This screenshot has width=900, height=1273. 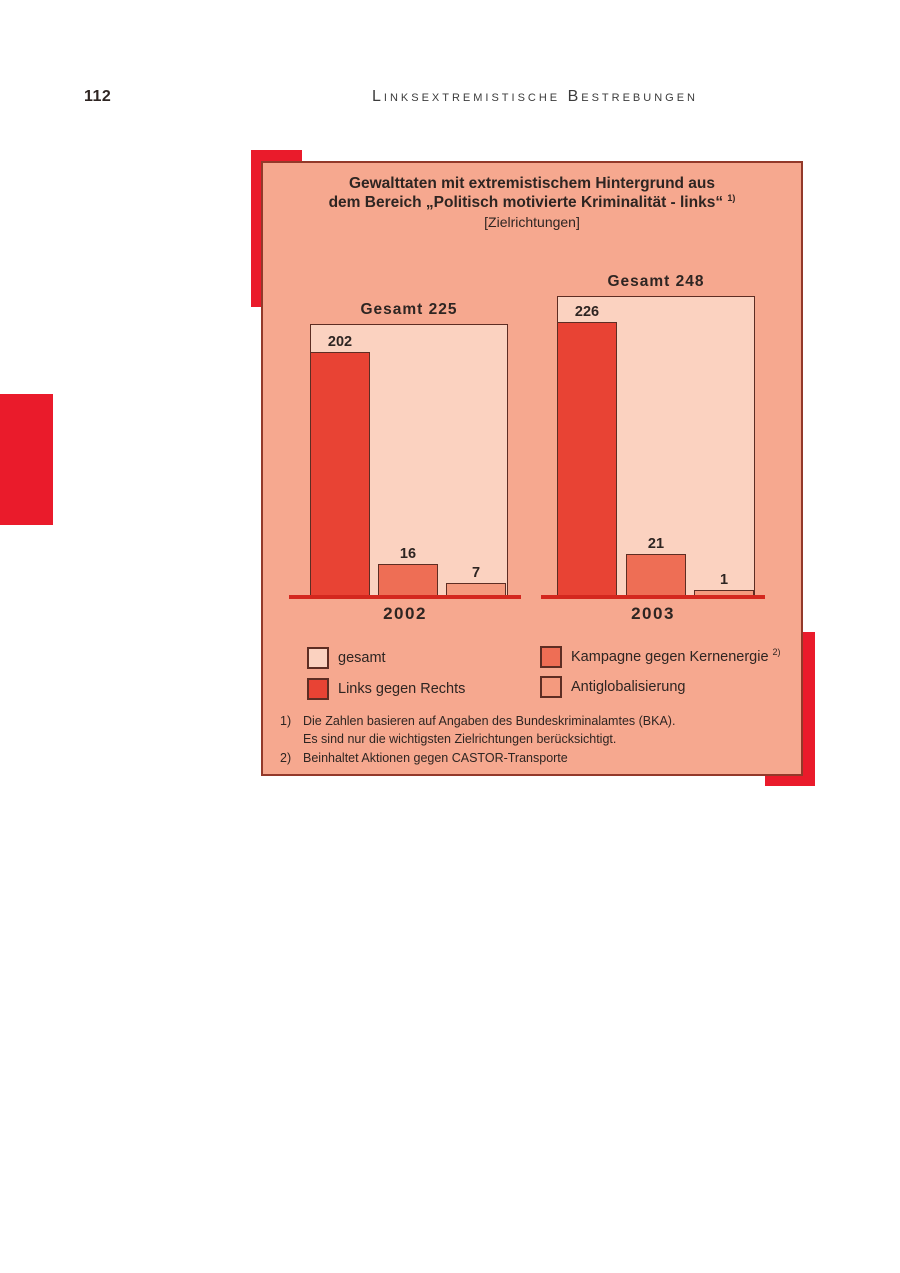 What do you see at coordinates (405, 597) in the screenshot?
I see `baseline-2002` at bounding box center [405, 597].